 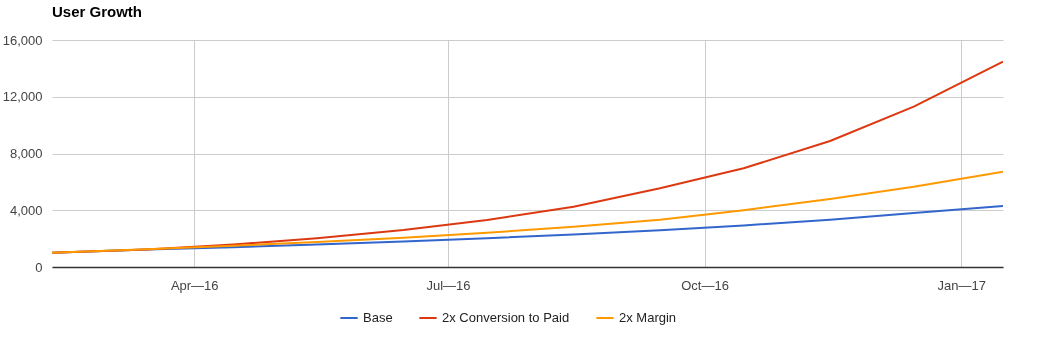 I want to click on y-tick-label: 4,000, so click(x=26, y=210).